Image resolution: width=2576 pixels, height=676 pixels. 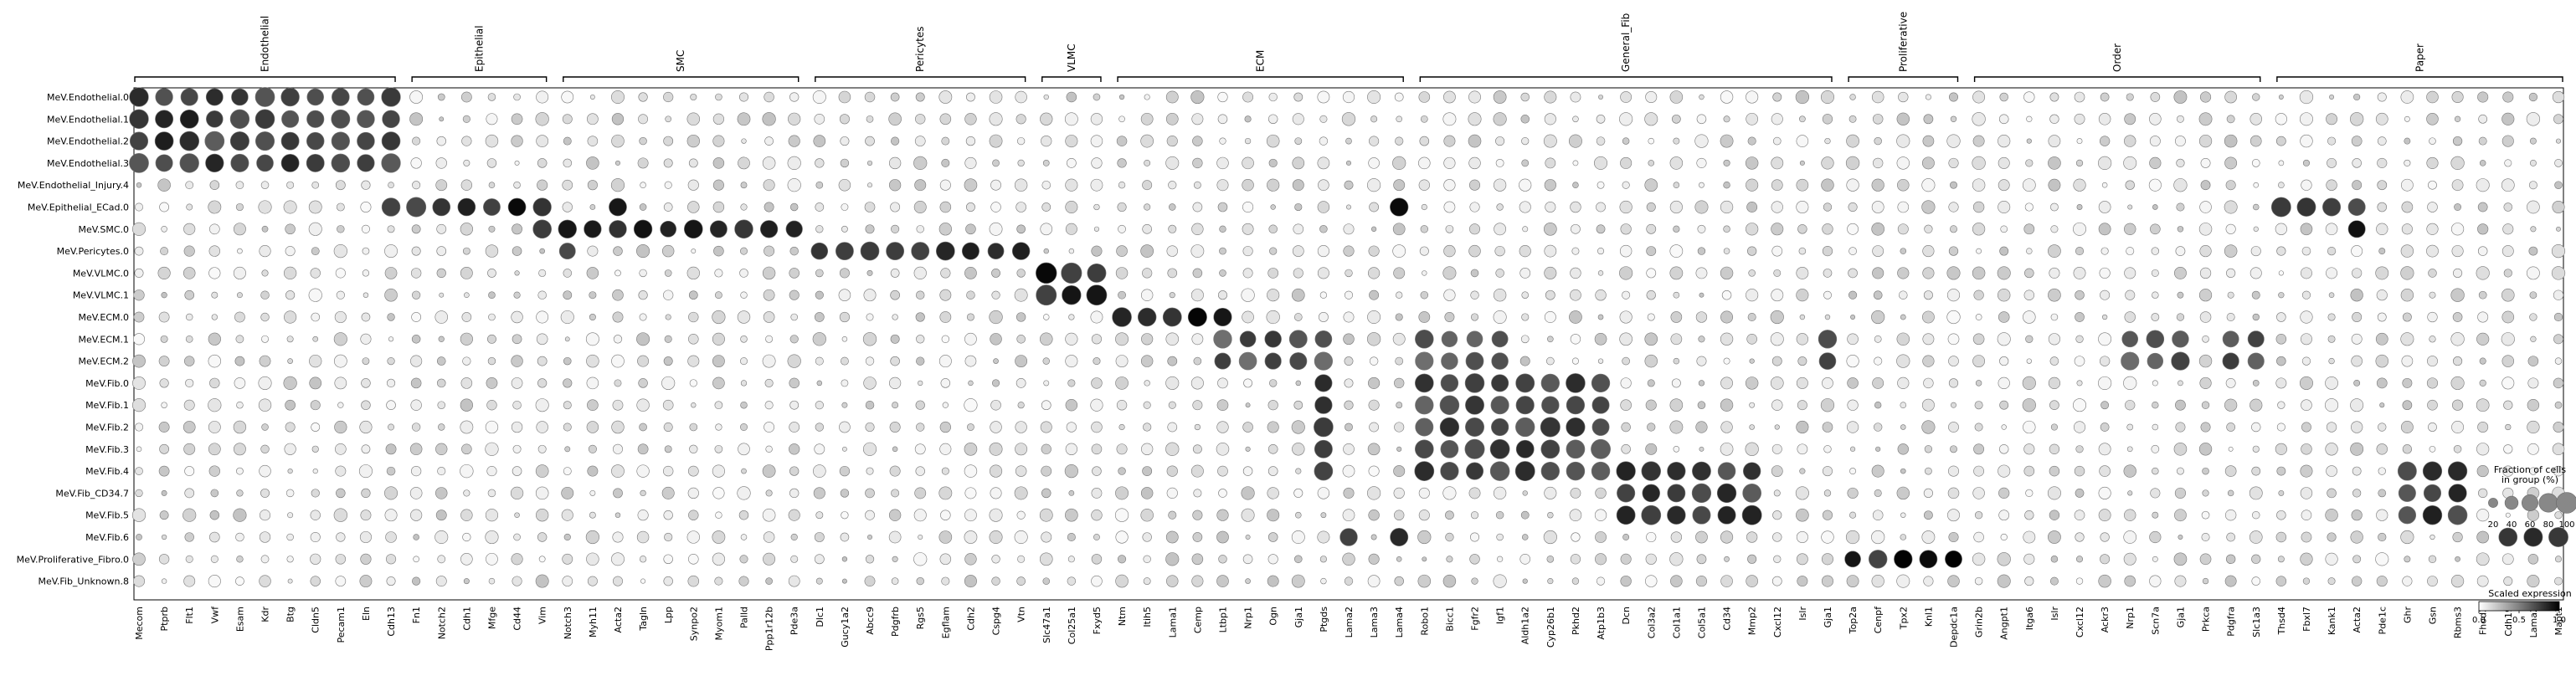 What do you see at coordinates (88, 141) in the screenshot?
I see `row-label: MeV.Endothelial.2` at bounding box center [88, 141].